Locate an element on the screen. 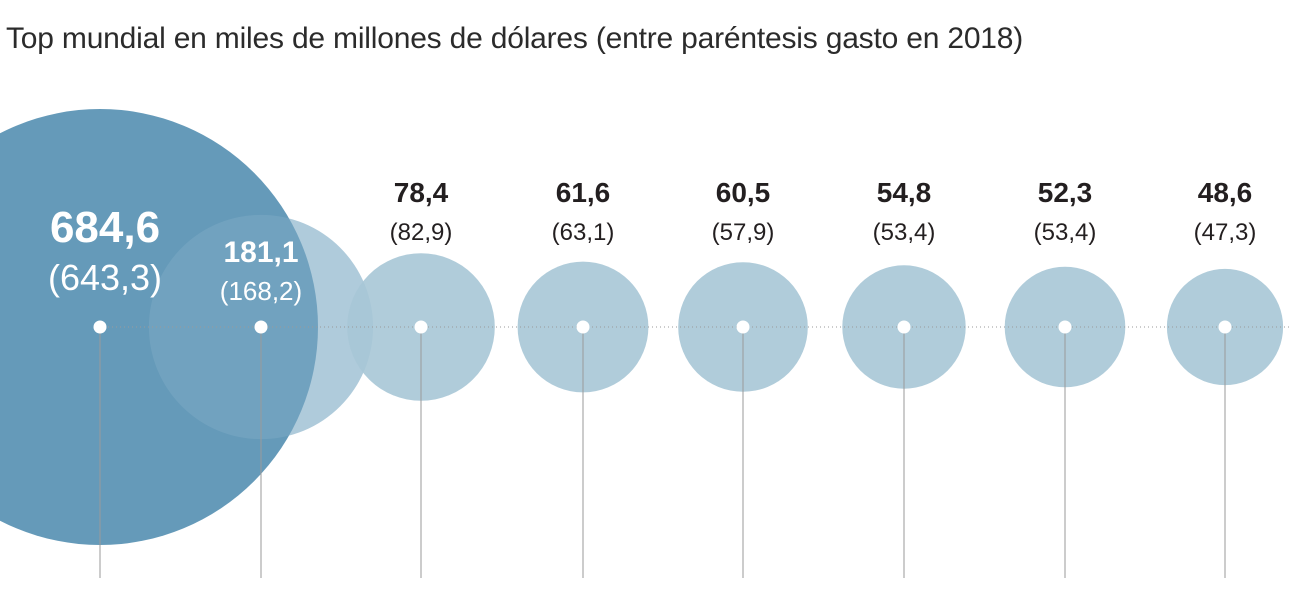 Image resolution: width=1292 pixels, height=600 pixels. value-label-4: 61,6 is located at coordinates (583, 192).